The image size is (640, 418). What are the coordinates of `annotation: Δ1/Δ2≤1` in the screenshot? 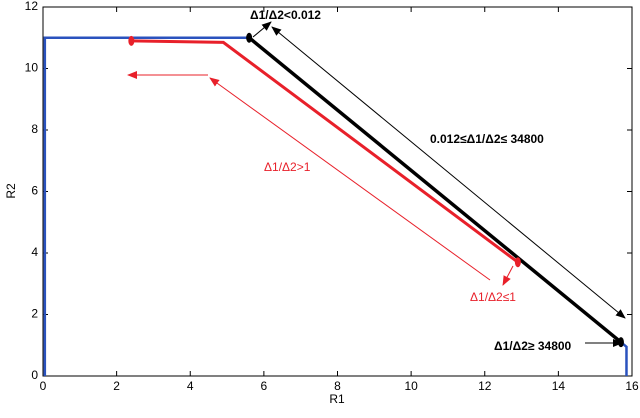 It's located at (493, 297).